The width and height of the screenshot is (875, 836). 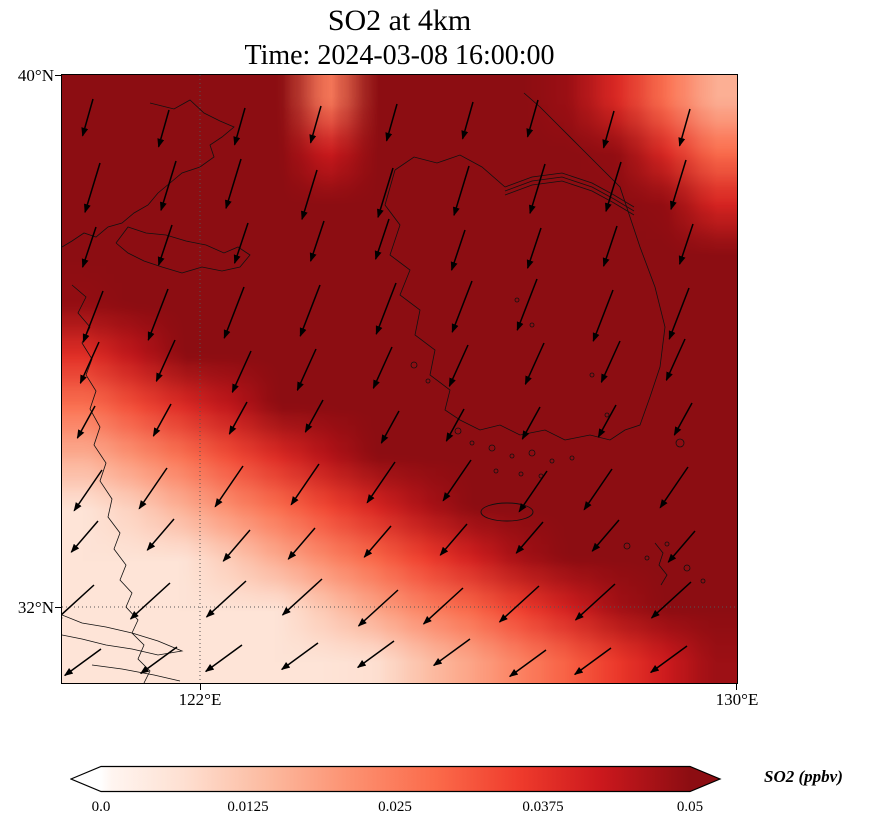 What do you see at coordinates (200, 687) in the screenshot?
I see `x-tick-mark` at bounding box center [200, 687].